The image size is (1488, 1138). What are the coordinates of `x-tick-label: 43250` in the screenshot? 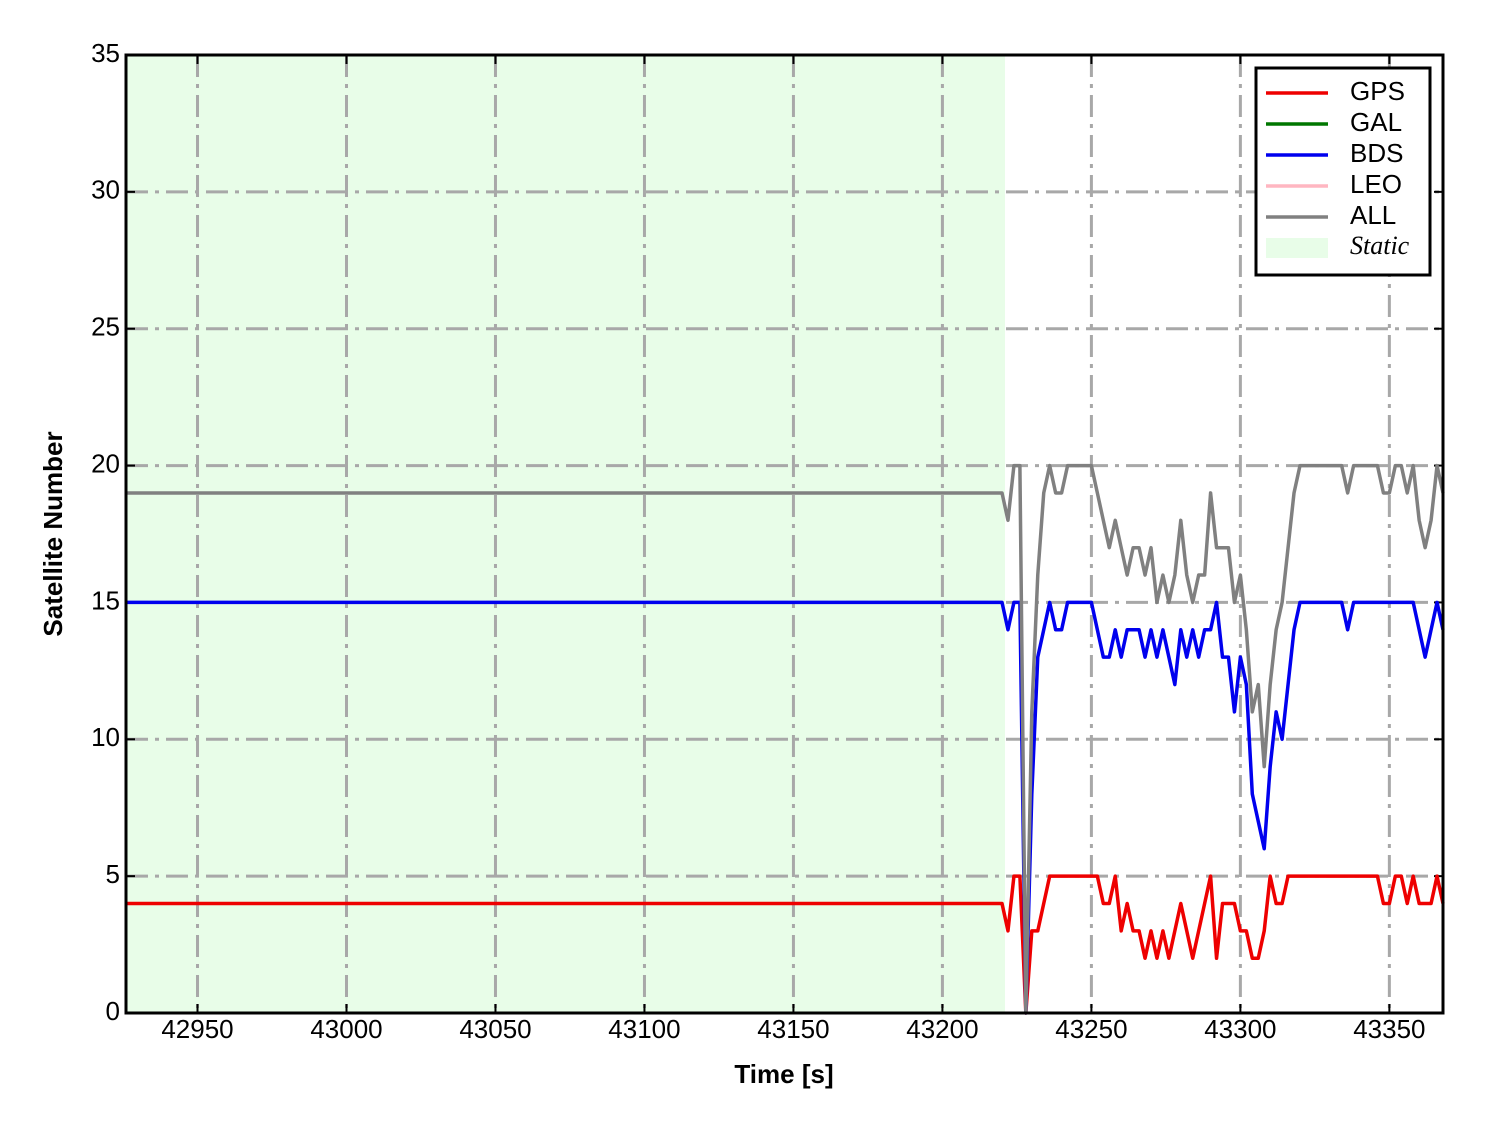 It's located at (1091, 1029).